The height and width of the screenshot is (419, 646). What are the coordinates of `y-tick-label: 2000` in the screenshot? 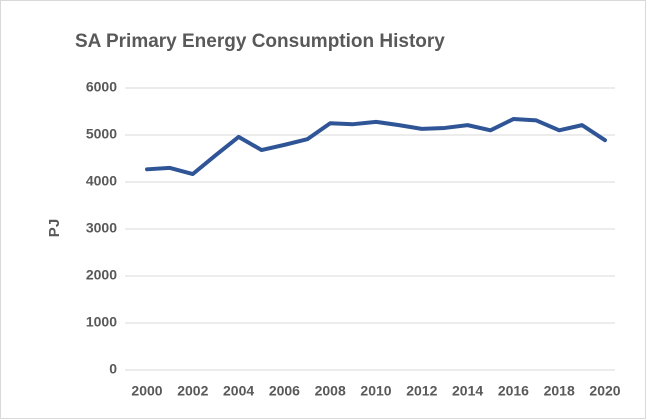 It's located at (101, 275).